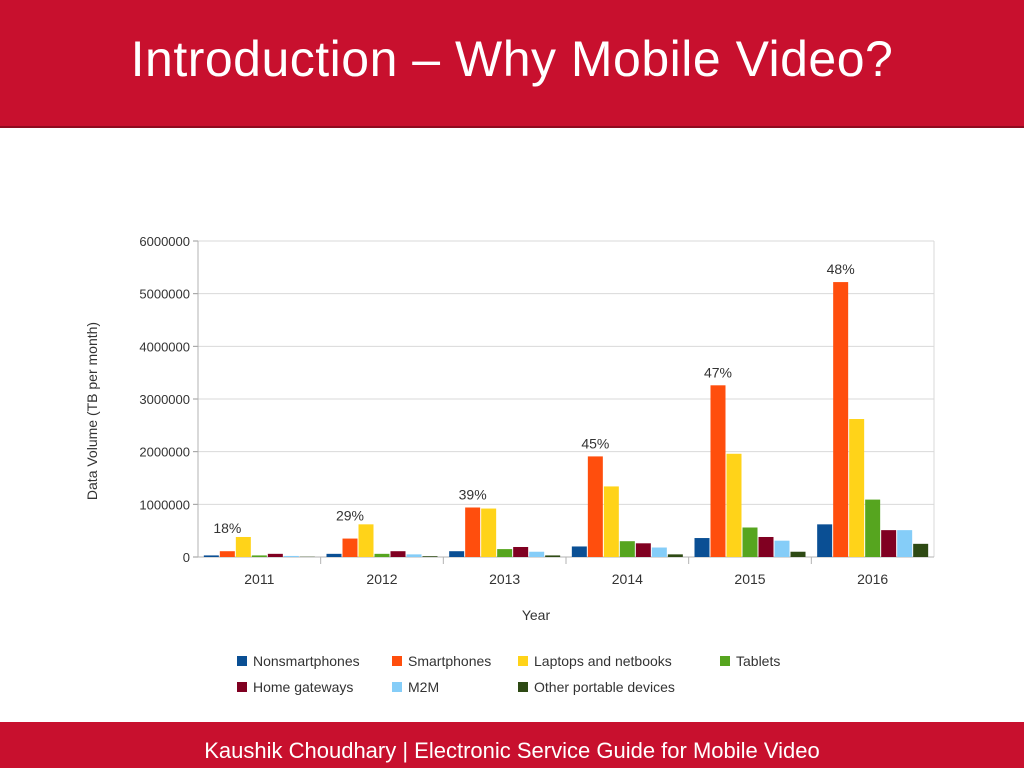 This screenshot has height=768, width=1024. Describe the element at coordinates (921, 550) in the screenshot. I see `bar-other-portable-devices-2016` at that location.